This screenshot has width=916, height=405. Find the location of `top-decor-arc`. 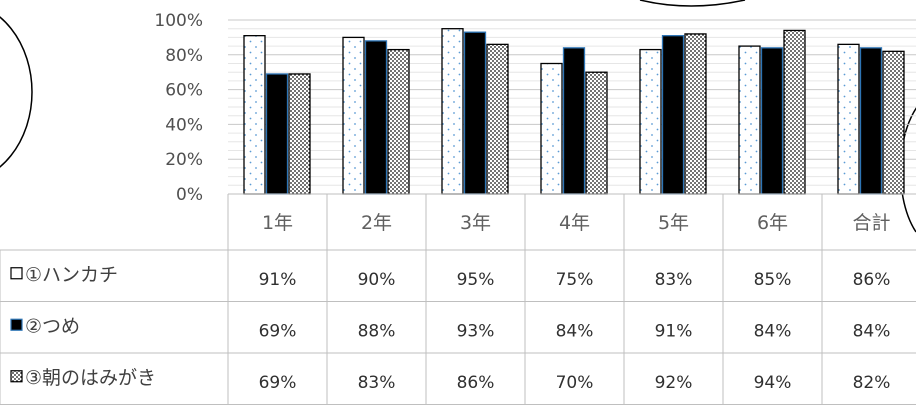

top-decor-arc is located at coordinates (692, 3).